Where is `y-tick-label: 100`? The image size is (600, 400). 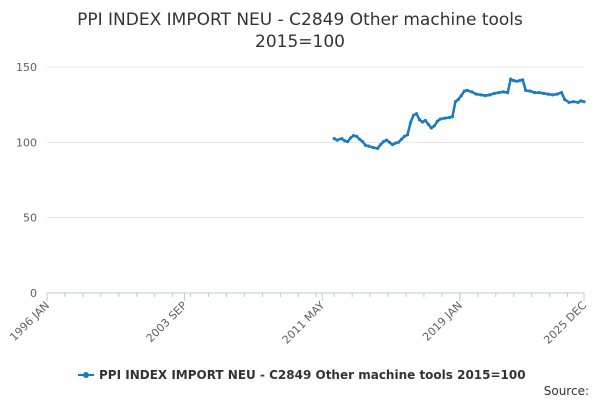 y-tick-label: 100 is located at coordinates (26, 142).